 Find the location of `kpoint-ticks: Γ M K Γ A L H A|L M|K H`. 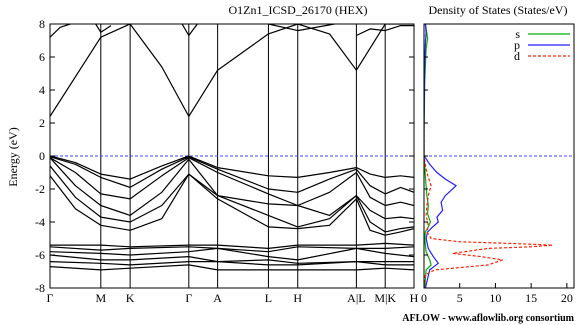

kpoint-ticks: Γ M K Γ A L H A|L M|K H is located at coordinates (233, 298).